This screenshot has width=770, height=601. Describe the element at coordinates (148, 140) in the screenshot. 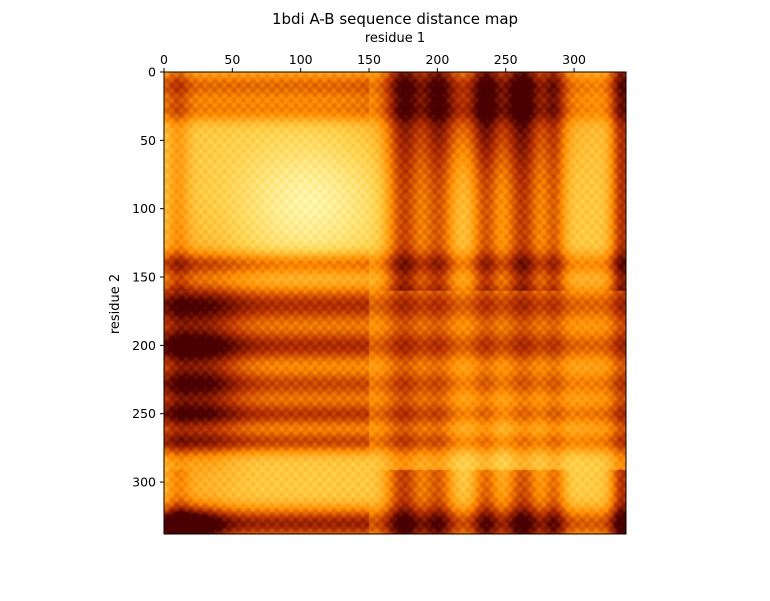

I see `y-tick-label: 50` at that location.